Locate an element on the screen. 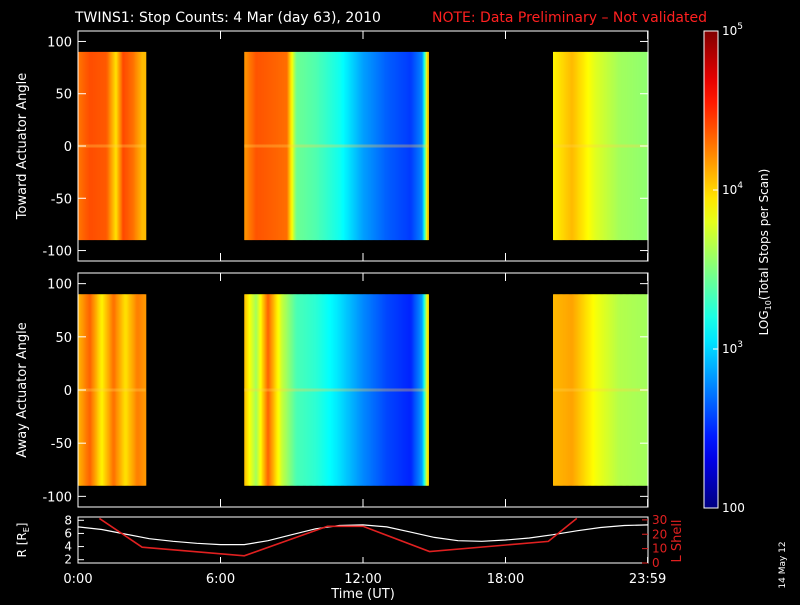 This screenshot has width=800, height=605. colorbar-tick-label: 100 is located at coordinates (733, 508).